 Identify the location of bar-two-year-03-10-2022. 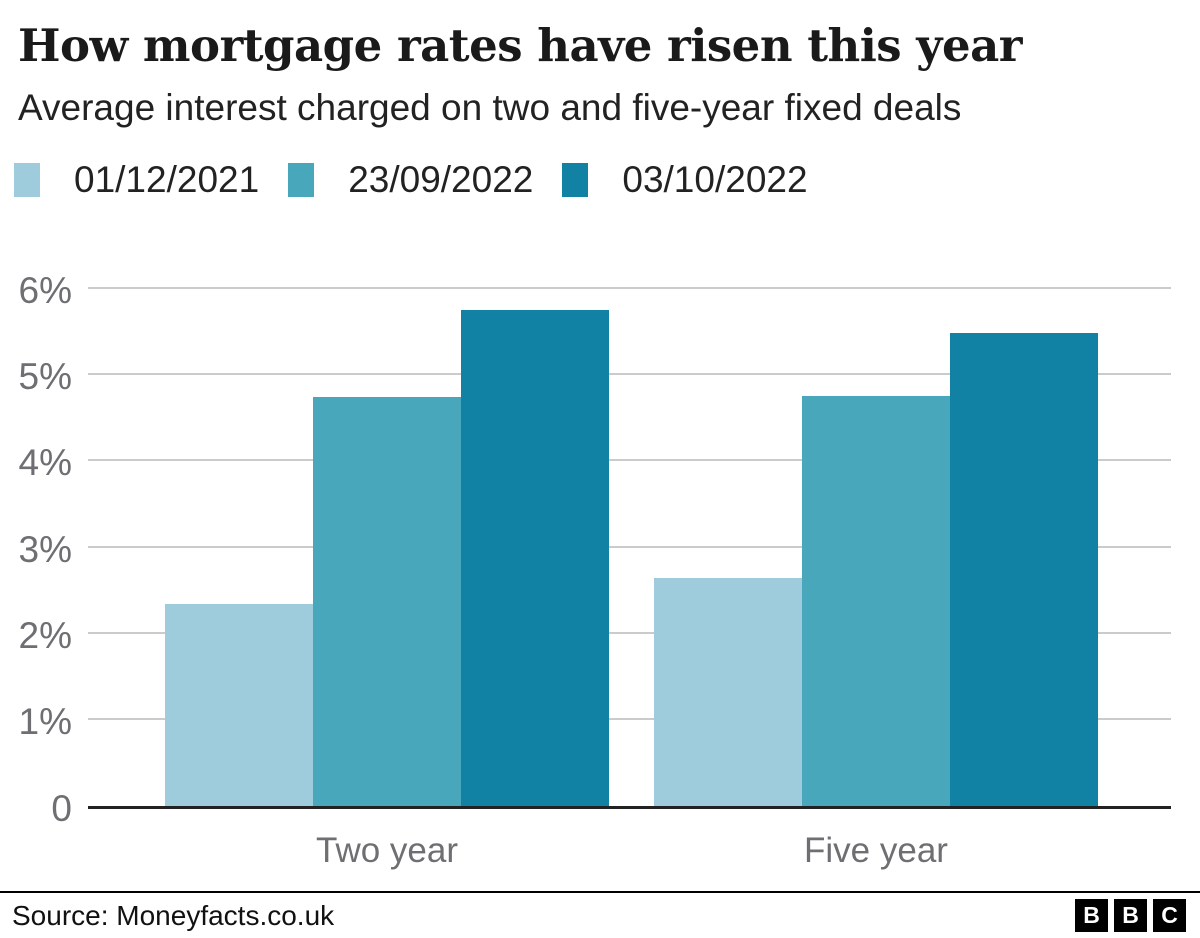
(535, 557).